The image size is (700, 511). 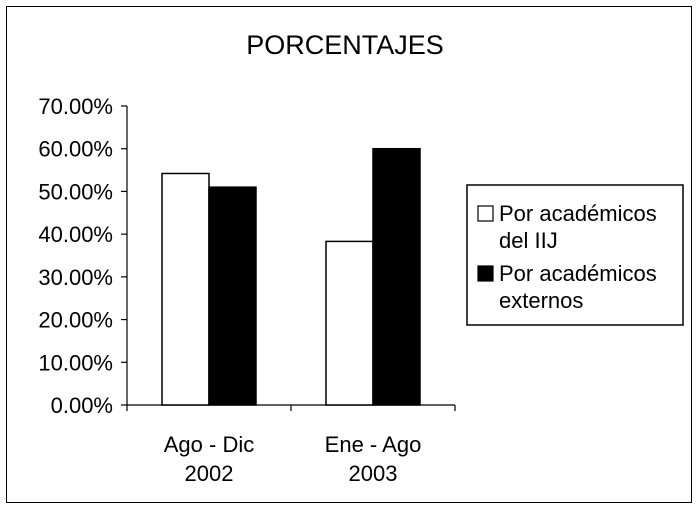 I want to click on y-tick-label: 30.00%, so click(x=75, y=277).